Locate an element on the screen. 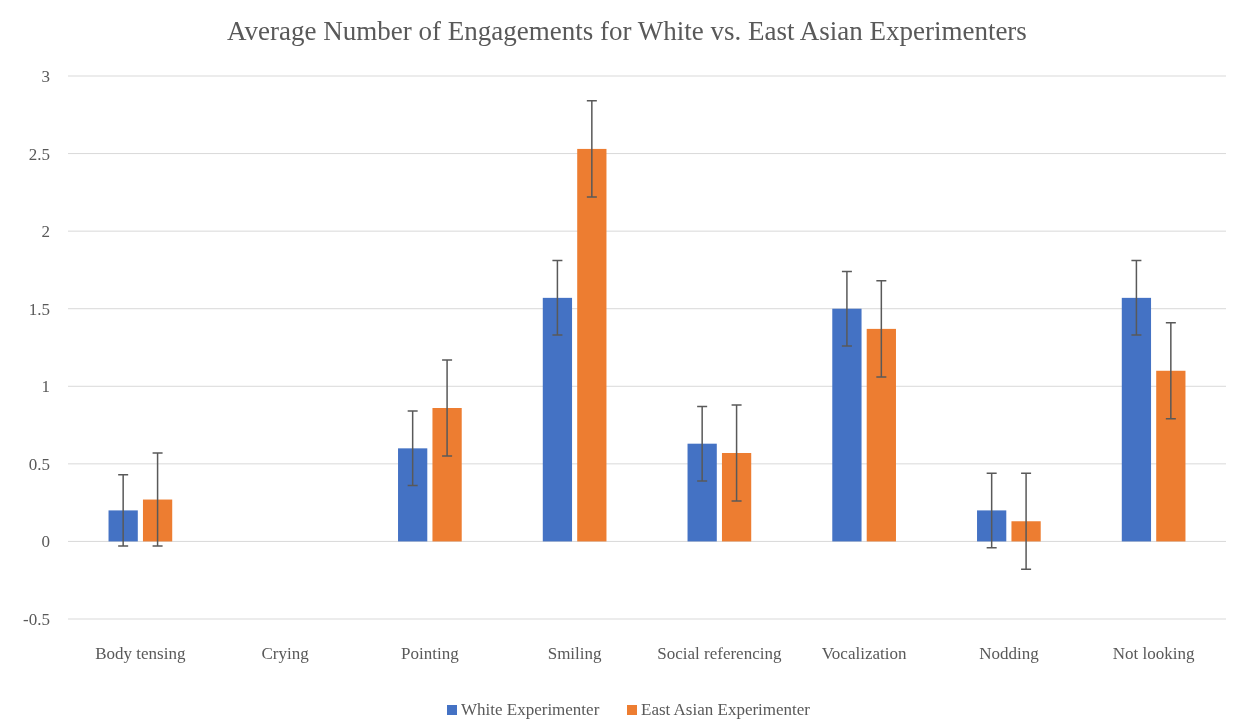  y-tick-label: 2 is located at coordinates (45, 232).